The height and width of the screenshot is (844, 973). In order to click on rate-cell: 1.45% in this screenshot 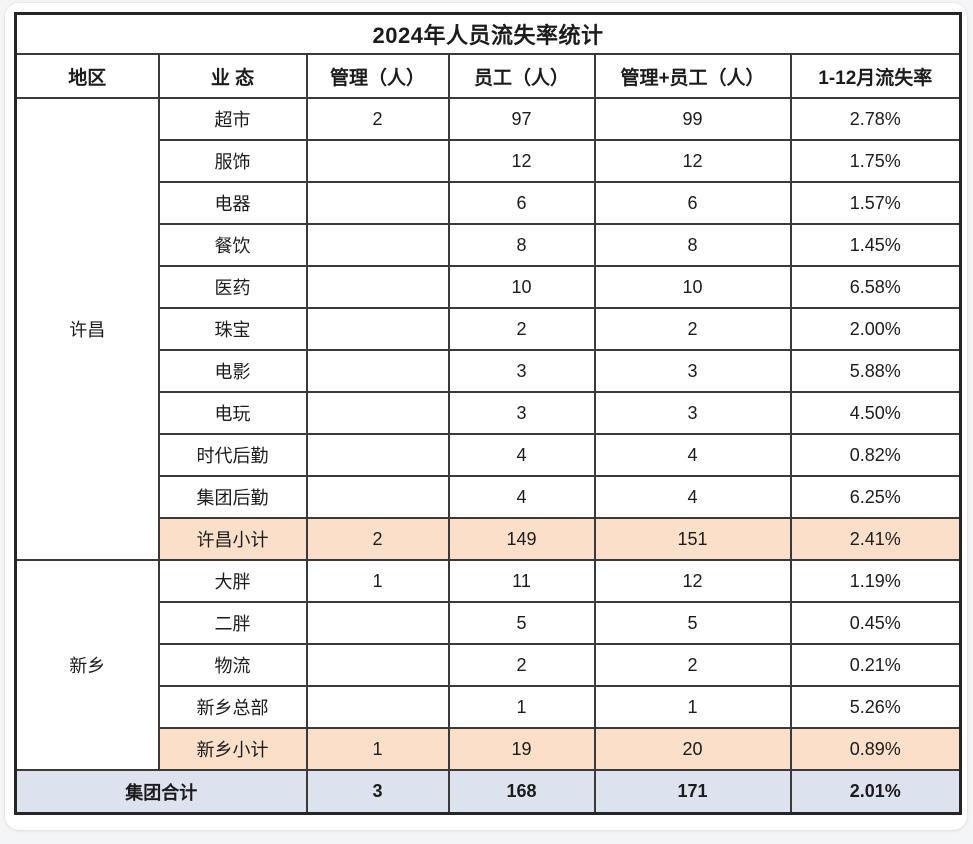, I will do `click(875, 245)`.